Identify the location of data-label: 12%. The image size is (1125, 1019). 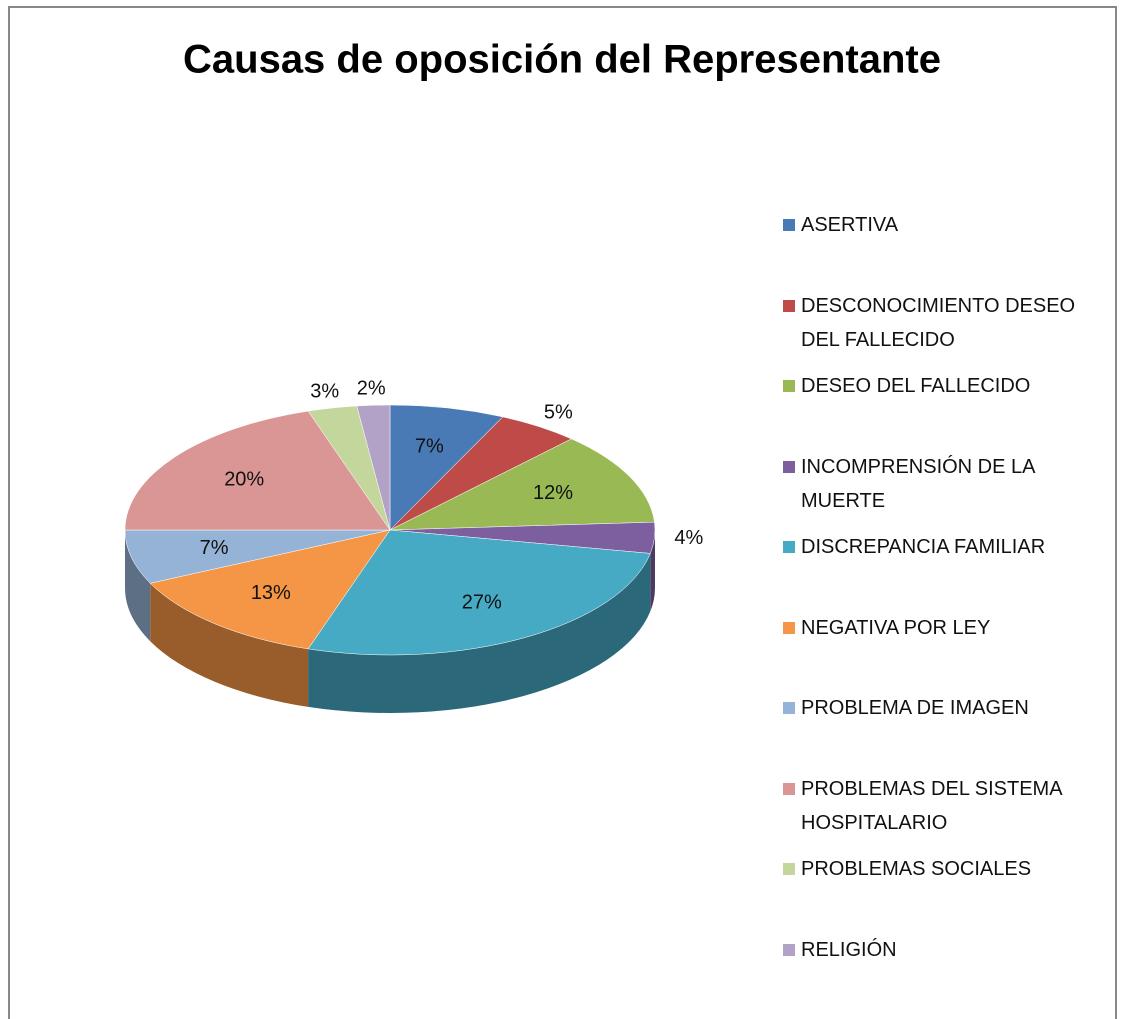
(553, 493).